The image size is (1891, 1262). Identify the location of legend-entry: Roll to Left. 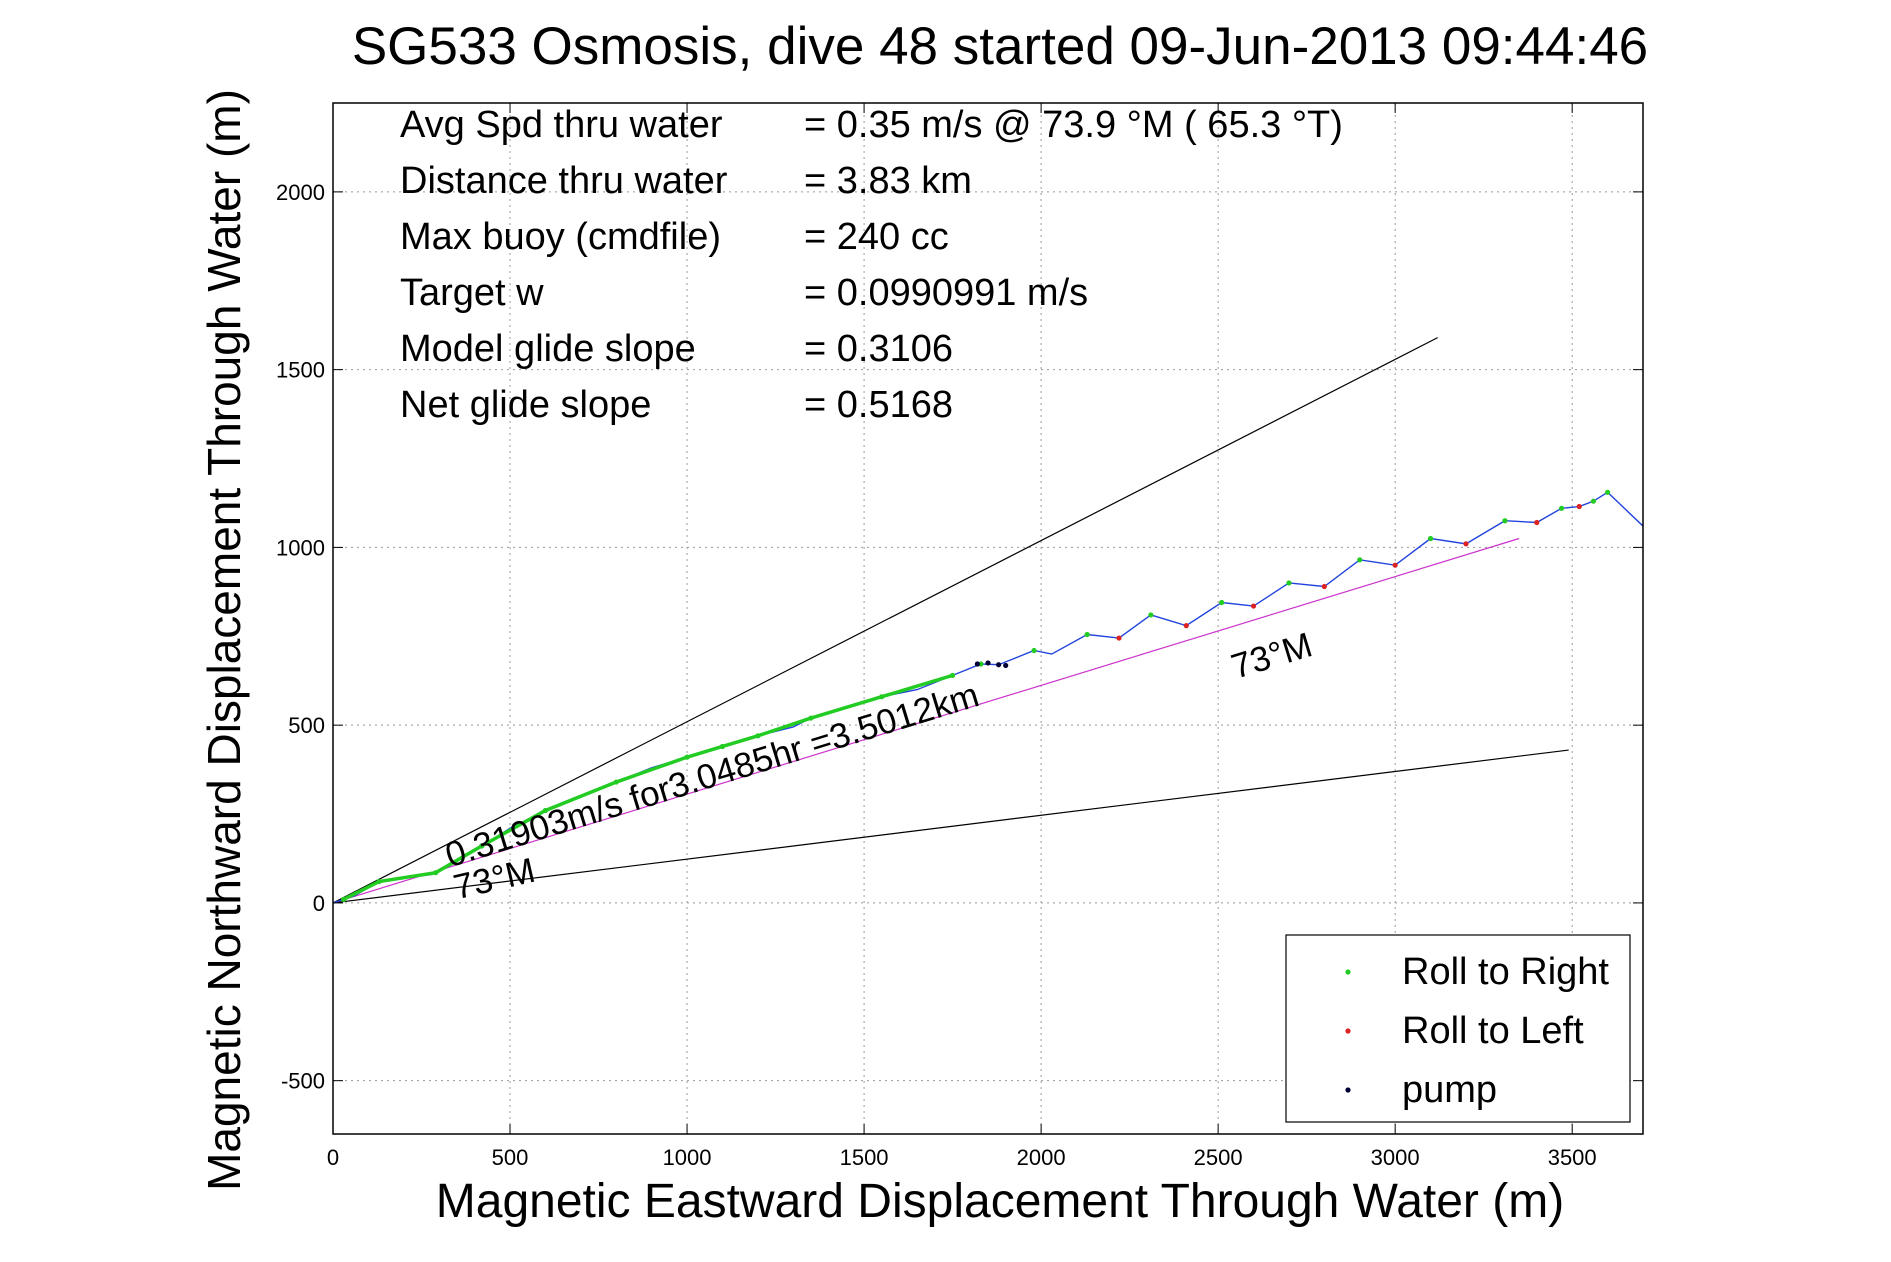
(1493, 1031).